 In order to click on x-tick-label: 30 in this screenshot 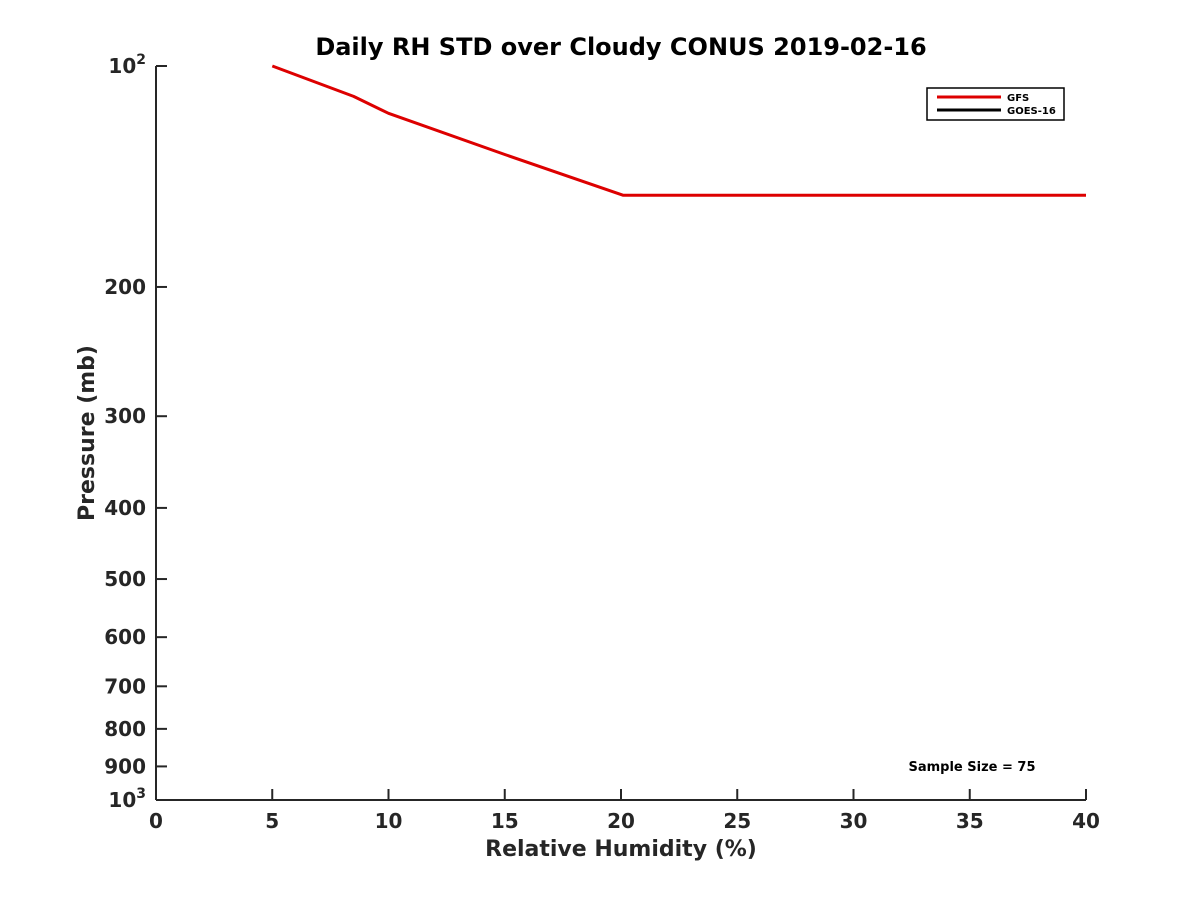, I will do `click(854, 821)`.